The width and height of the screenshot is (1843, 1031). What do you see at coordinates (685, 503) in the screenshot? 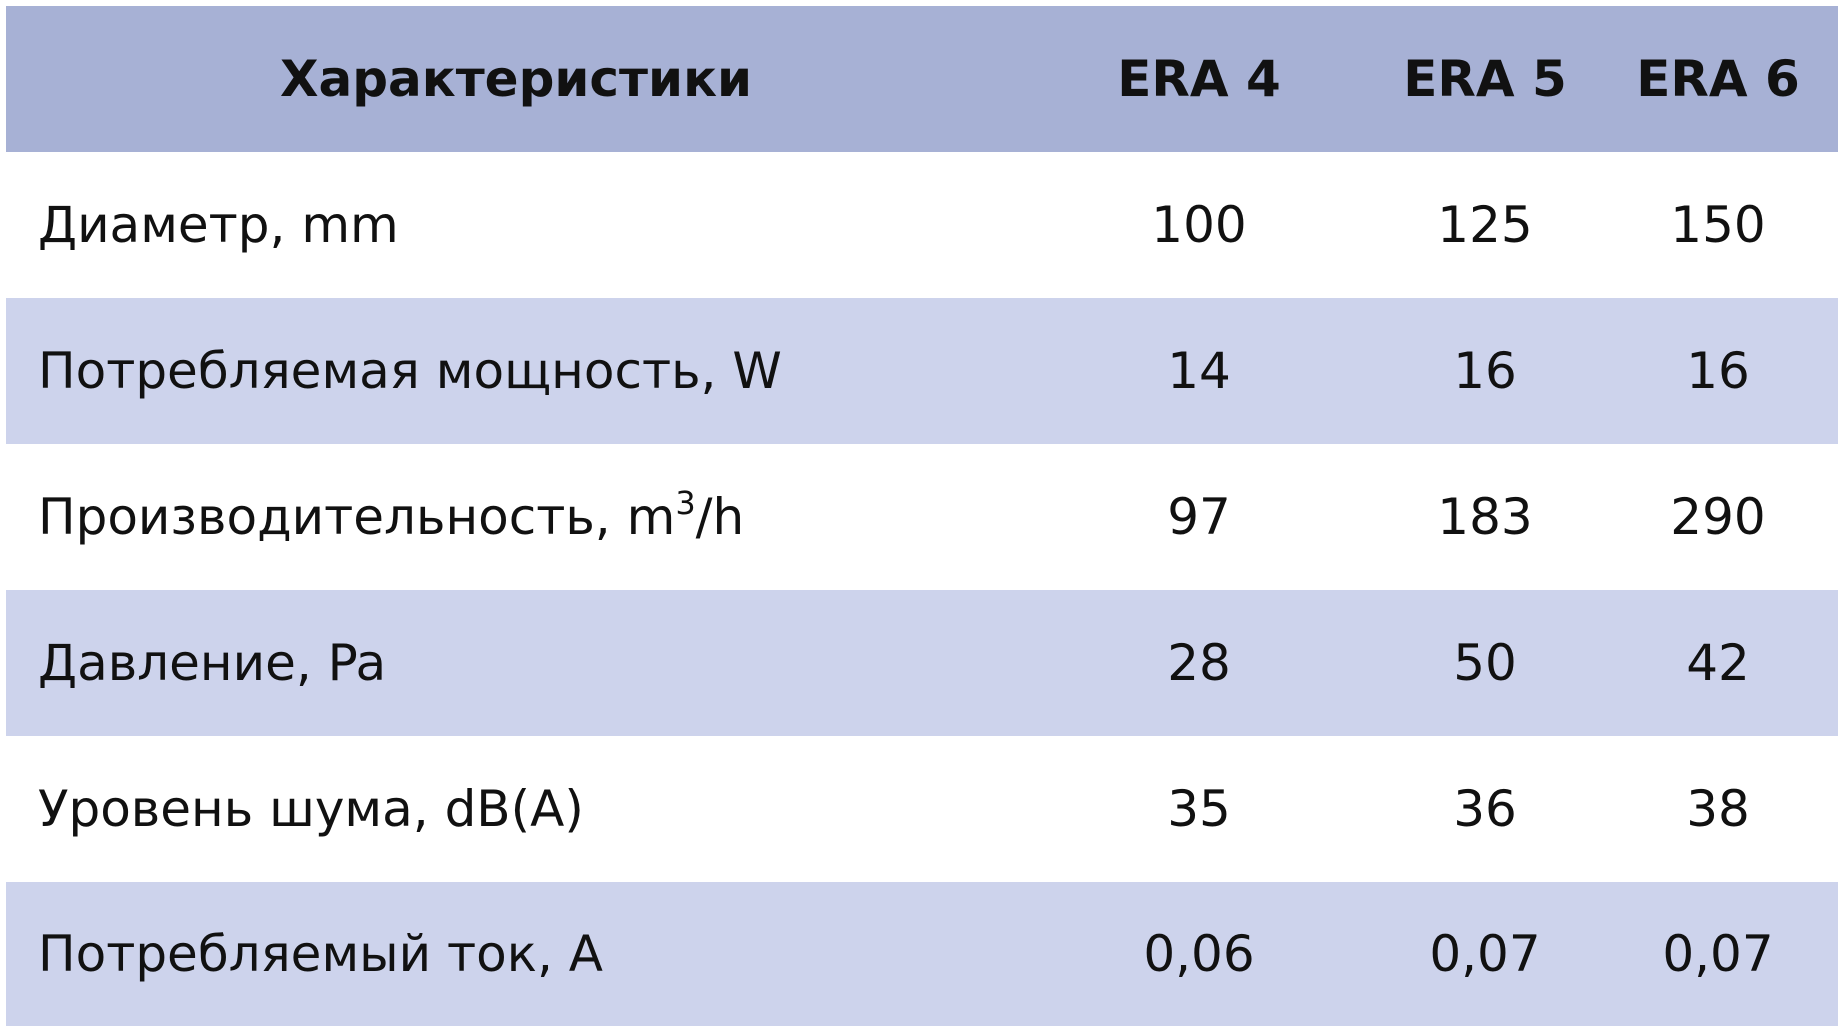
I see `row-label-superscript: 3` at bounding box center [685, 503].